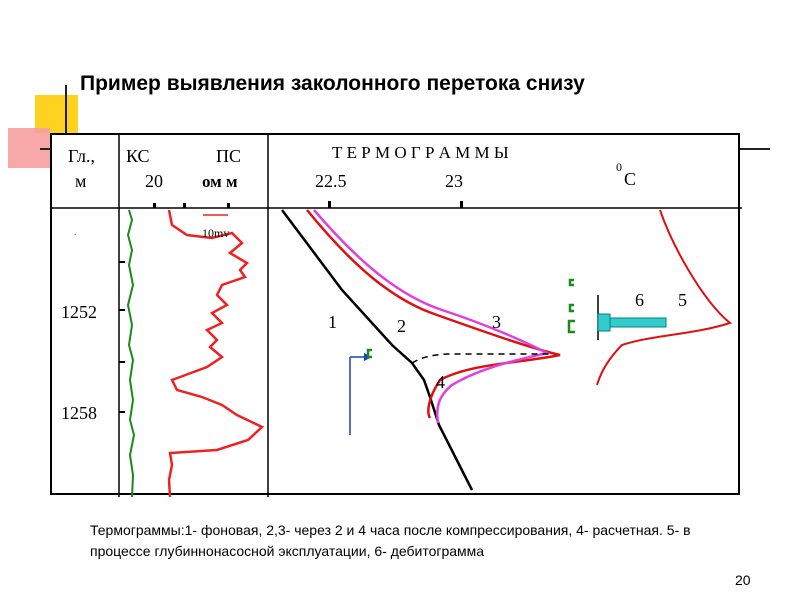  Describe the element at coordinates (454, 181) in the screenshot. I see `temp-tick-23: 23` at that location.